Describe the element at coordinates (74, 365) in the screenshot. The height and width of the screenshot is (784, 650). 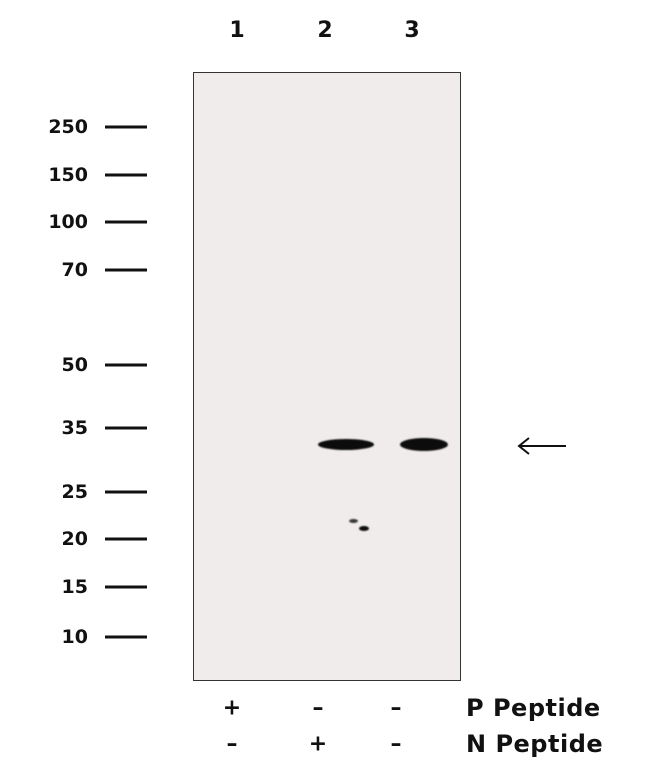
I see `marker-label-50: 50` at that location.